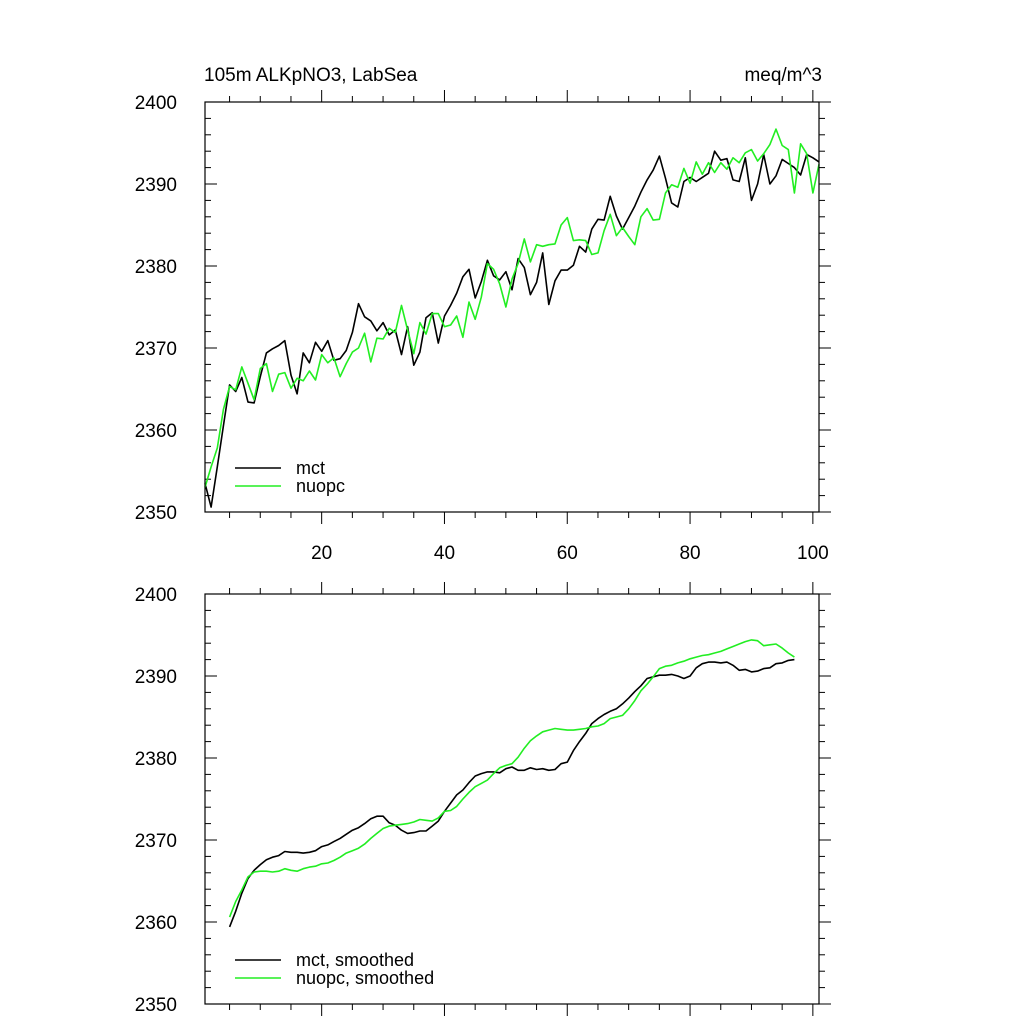 The width and height of the screenshot is (1024, 1024). Describe the element at coordinates (311, 75) in the screenshot. I see `chart-title: 105m ALKpNO3, LabSea` at that location.